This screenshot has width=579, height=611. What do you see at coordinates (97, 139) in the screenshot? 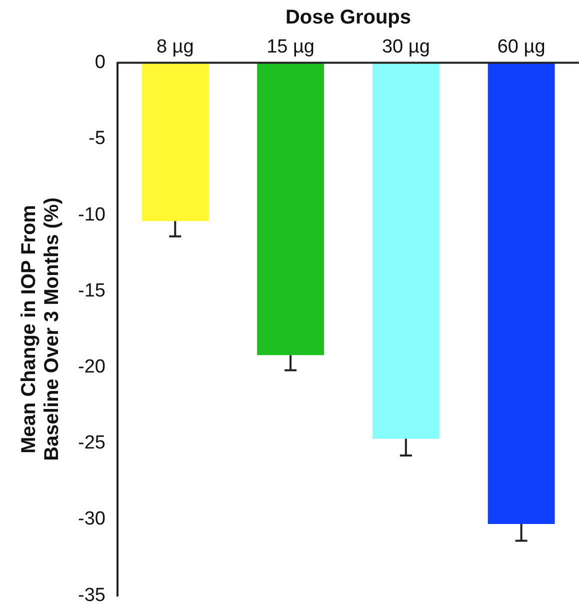
I see `y-tick-label: -5` at bounding box center [97, 139].